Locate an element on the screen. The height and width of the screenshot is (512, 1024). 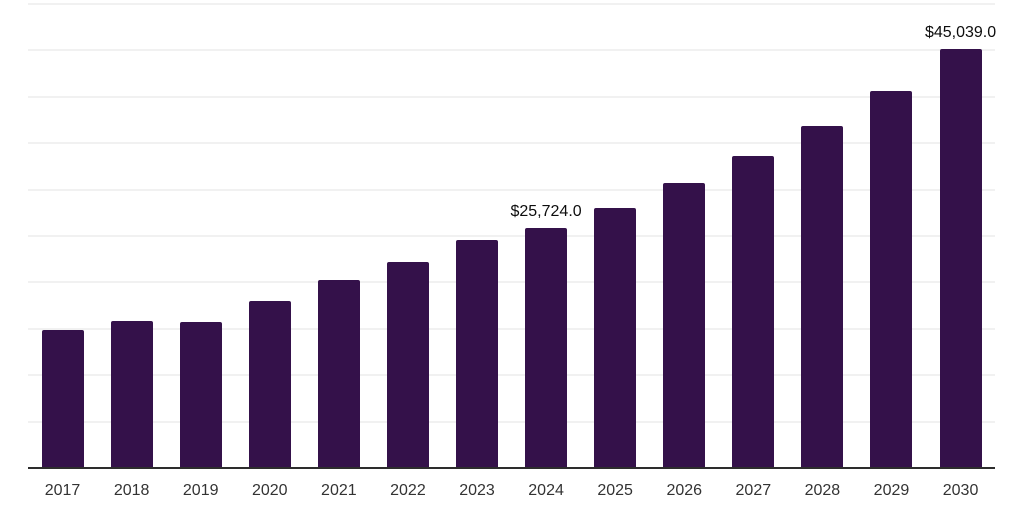
x-axis-label: 2024 is located at coordinates (546, 490).